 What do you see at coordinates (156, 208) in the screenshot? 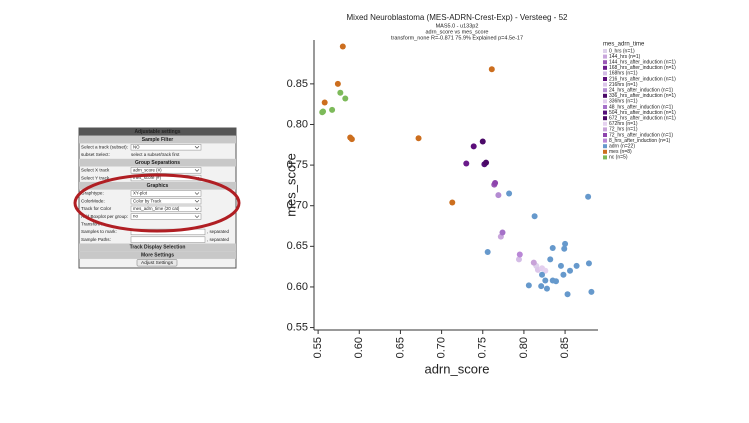
I see `select-value: mes_adrn_time (20 cat)` at bounding box center [156, 208].